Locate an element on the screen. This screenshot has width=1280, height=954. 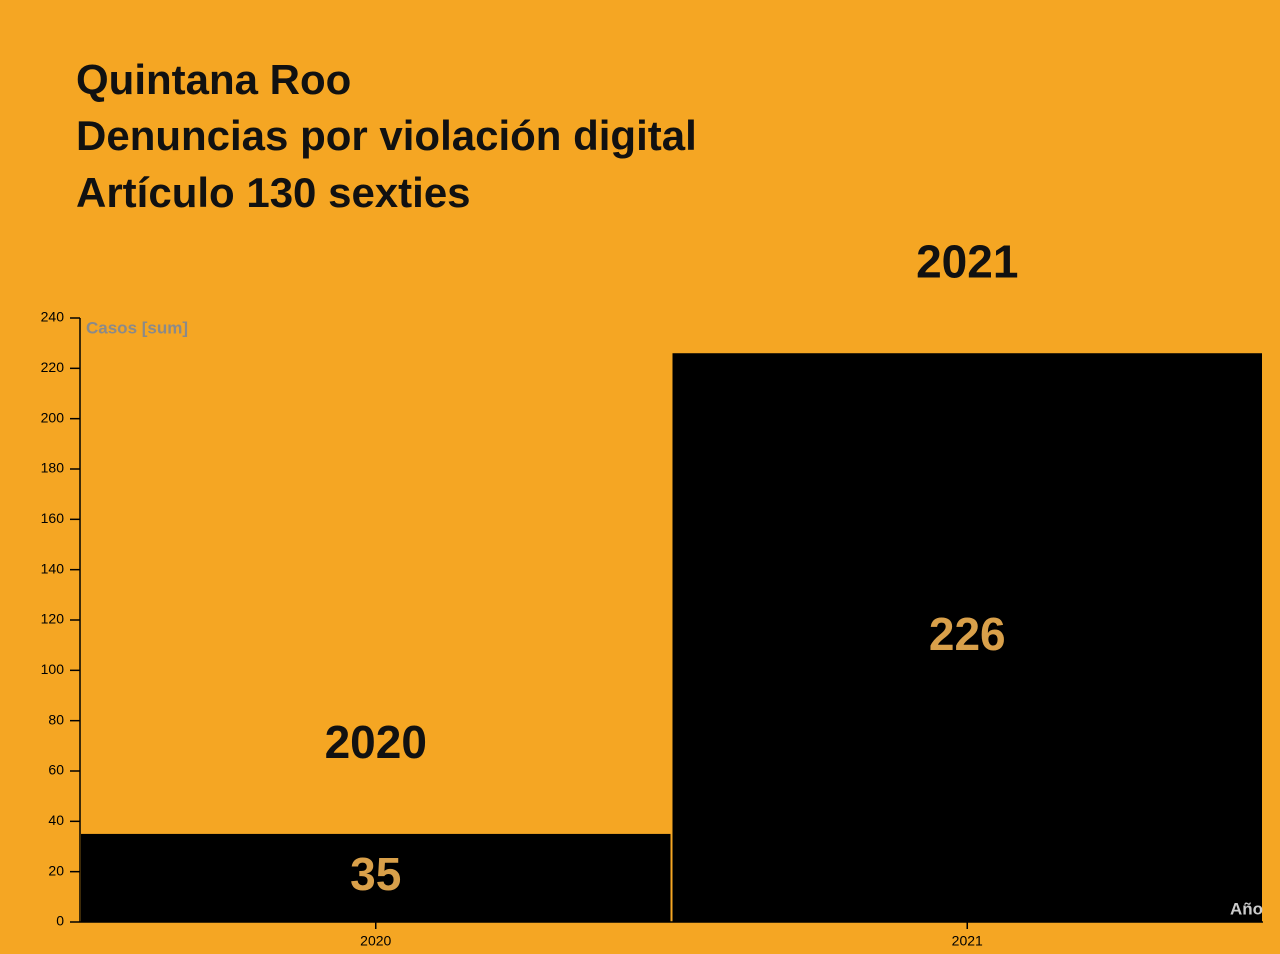
y-tick-label: 220 is located at coordinates (53, 367).